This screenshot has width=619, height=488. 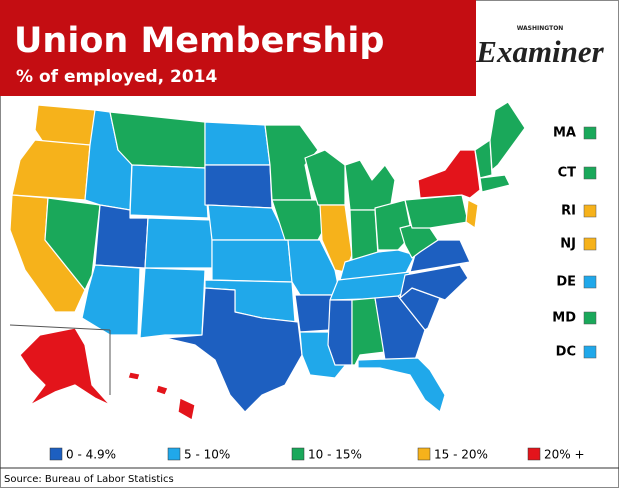 What do you see at coordinates (564, 455) in the screenshot?
I see `legend-label: 20% +` at bounding box center [564, 455].